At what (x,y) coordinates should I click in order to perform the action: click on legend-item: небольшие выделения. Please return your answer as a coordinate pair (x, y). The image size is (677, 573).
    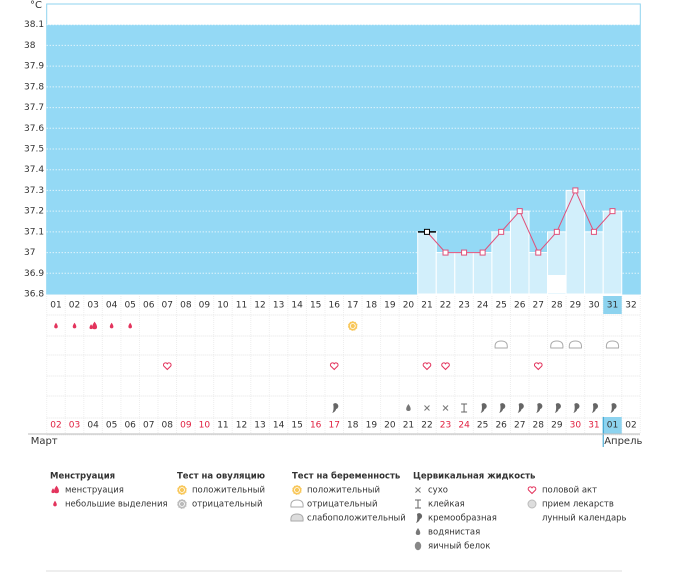
    Looking at the image, I should click on (116, 505).